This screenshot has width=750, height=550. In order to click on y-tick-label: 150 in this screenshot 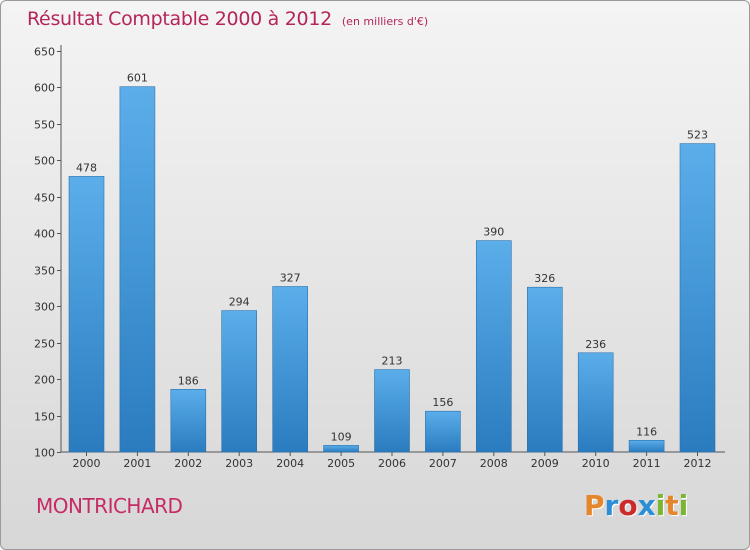, I will do `click(44, 417)`.